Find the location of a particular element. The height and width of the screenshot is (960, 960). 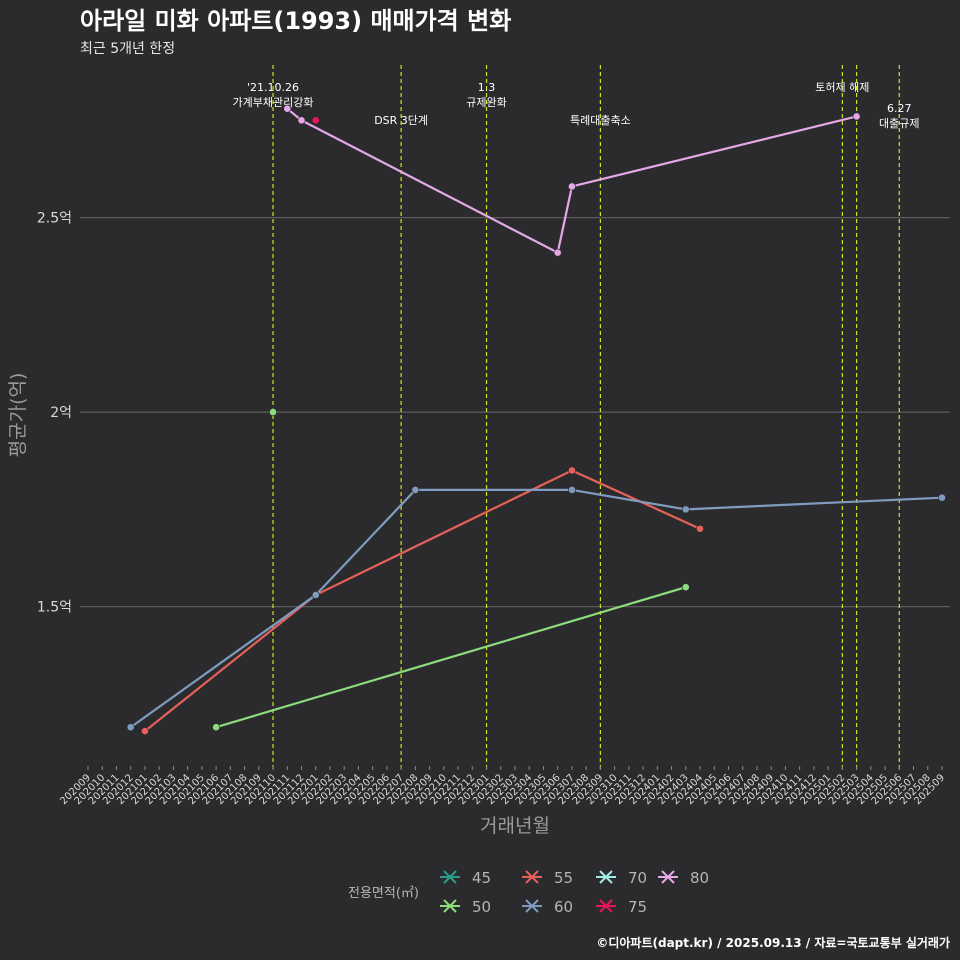

legend-label: 45 is located at coordinates (481, 878).